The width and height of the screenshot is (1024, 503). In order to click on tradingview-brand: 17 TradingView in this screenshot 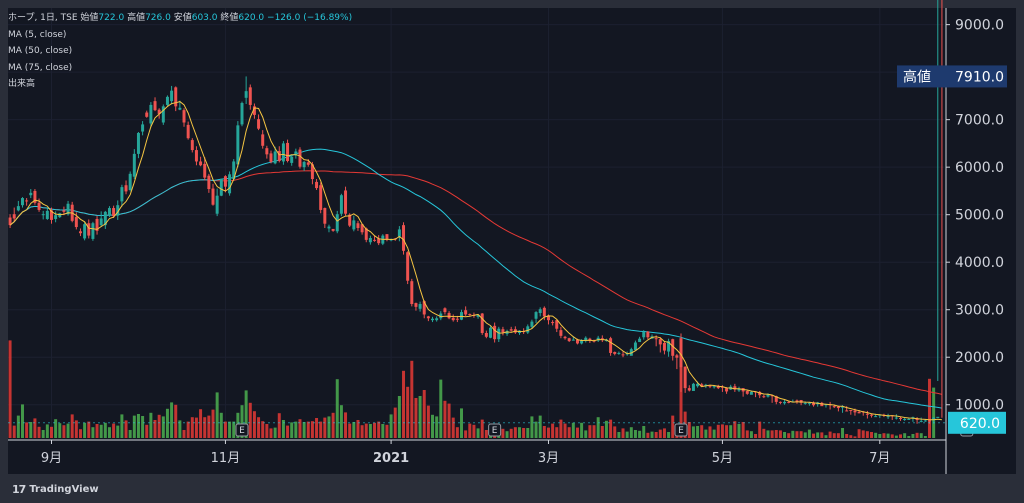, I will do `click(55, 489)`.